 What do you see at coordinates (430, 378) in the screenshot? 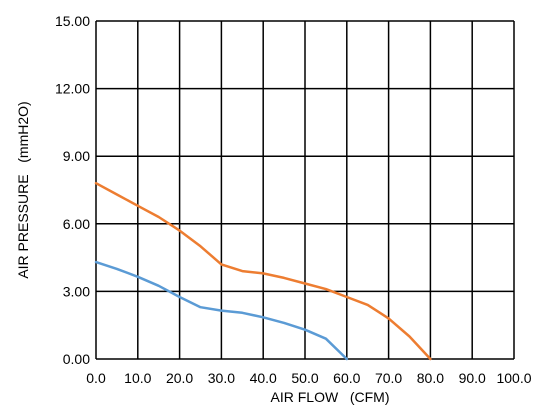
I see `x-tick-label: 80.0` at bounding box center [430, 378].